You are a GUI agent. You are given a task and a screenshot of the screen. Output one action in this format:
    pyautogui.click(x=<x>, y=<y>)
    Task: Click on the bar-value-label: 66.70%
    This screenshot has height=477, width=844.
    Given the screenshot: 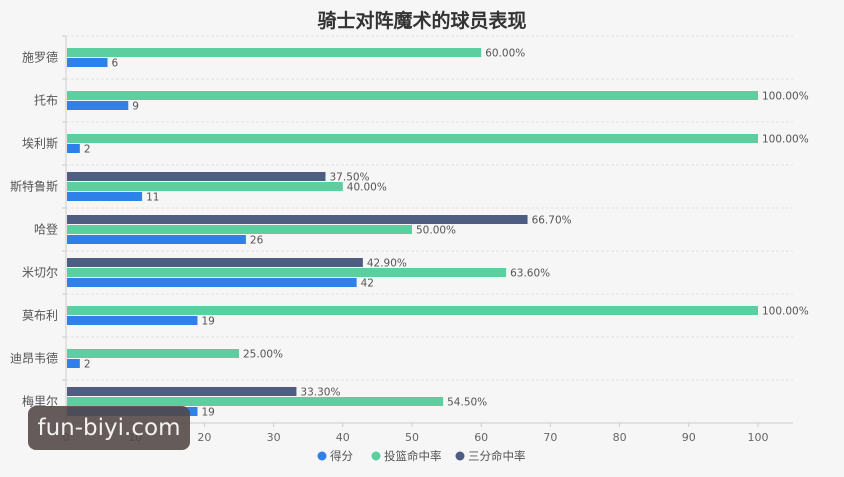 What is the action you would take?
    pyautogui.click(x=552, y=221)
    